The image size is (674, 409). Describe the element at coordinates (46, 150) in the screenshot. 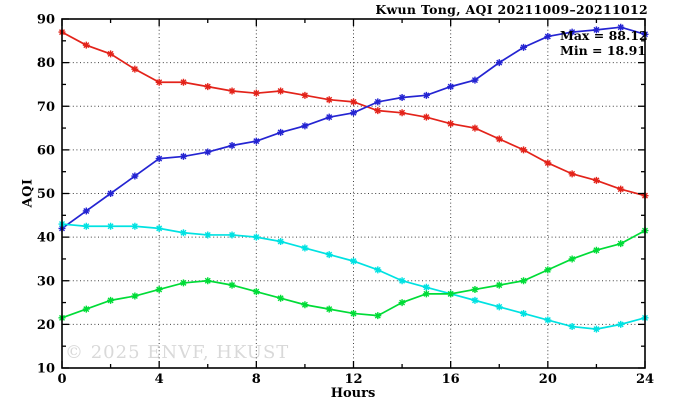

I see `y-tick-label: 60` at that location.